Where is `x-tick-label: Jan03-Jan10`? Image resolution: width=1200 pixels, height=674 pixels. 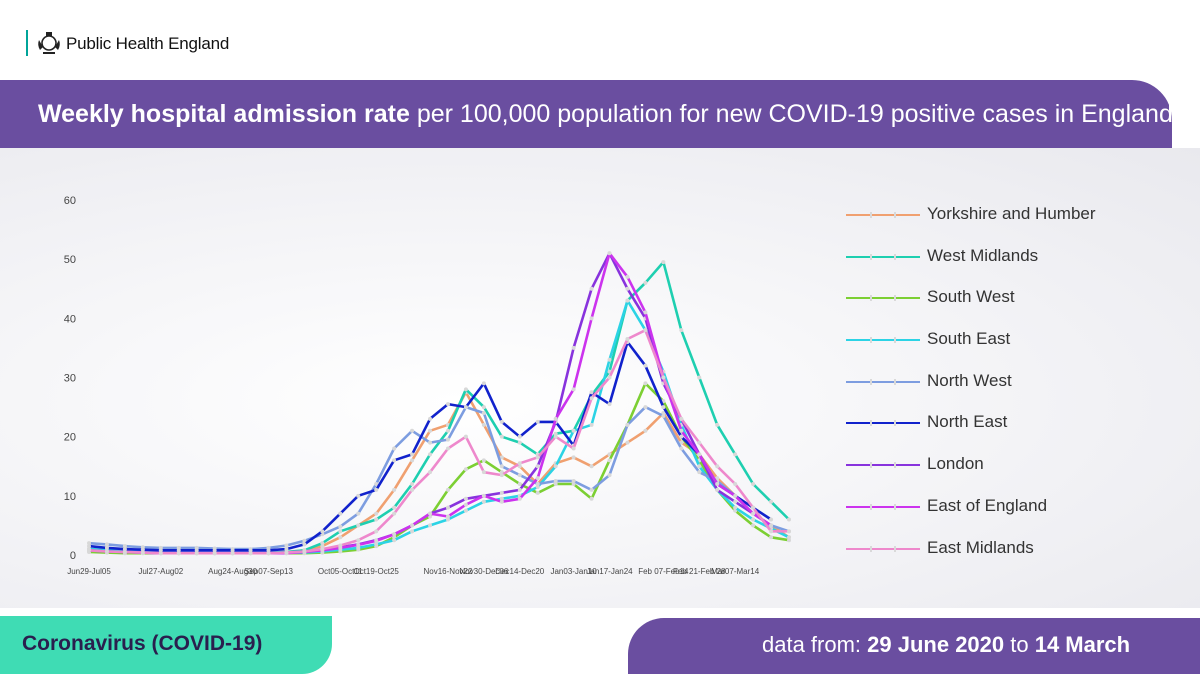 x-tick-label: Jan03-Jan10 is located at coordinates (573, 571).